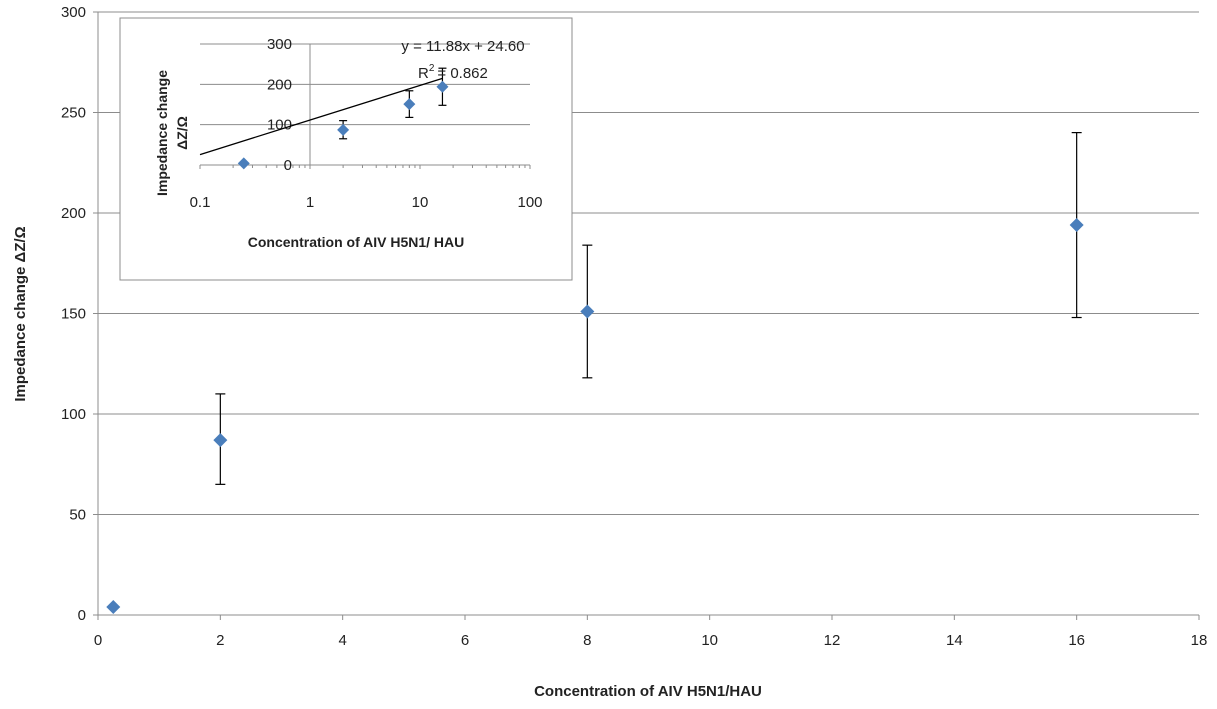 The height and width of the screenshot is (709, 1217). What do you see at coordinates (73, 12) in the screenshot?
I see `main-y-tick-label: 300` at bounding box center [73, 12].